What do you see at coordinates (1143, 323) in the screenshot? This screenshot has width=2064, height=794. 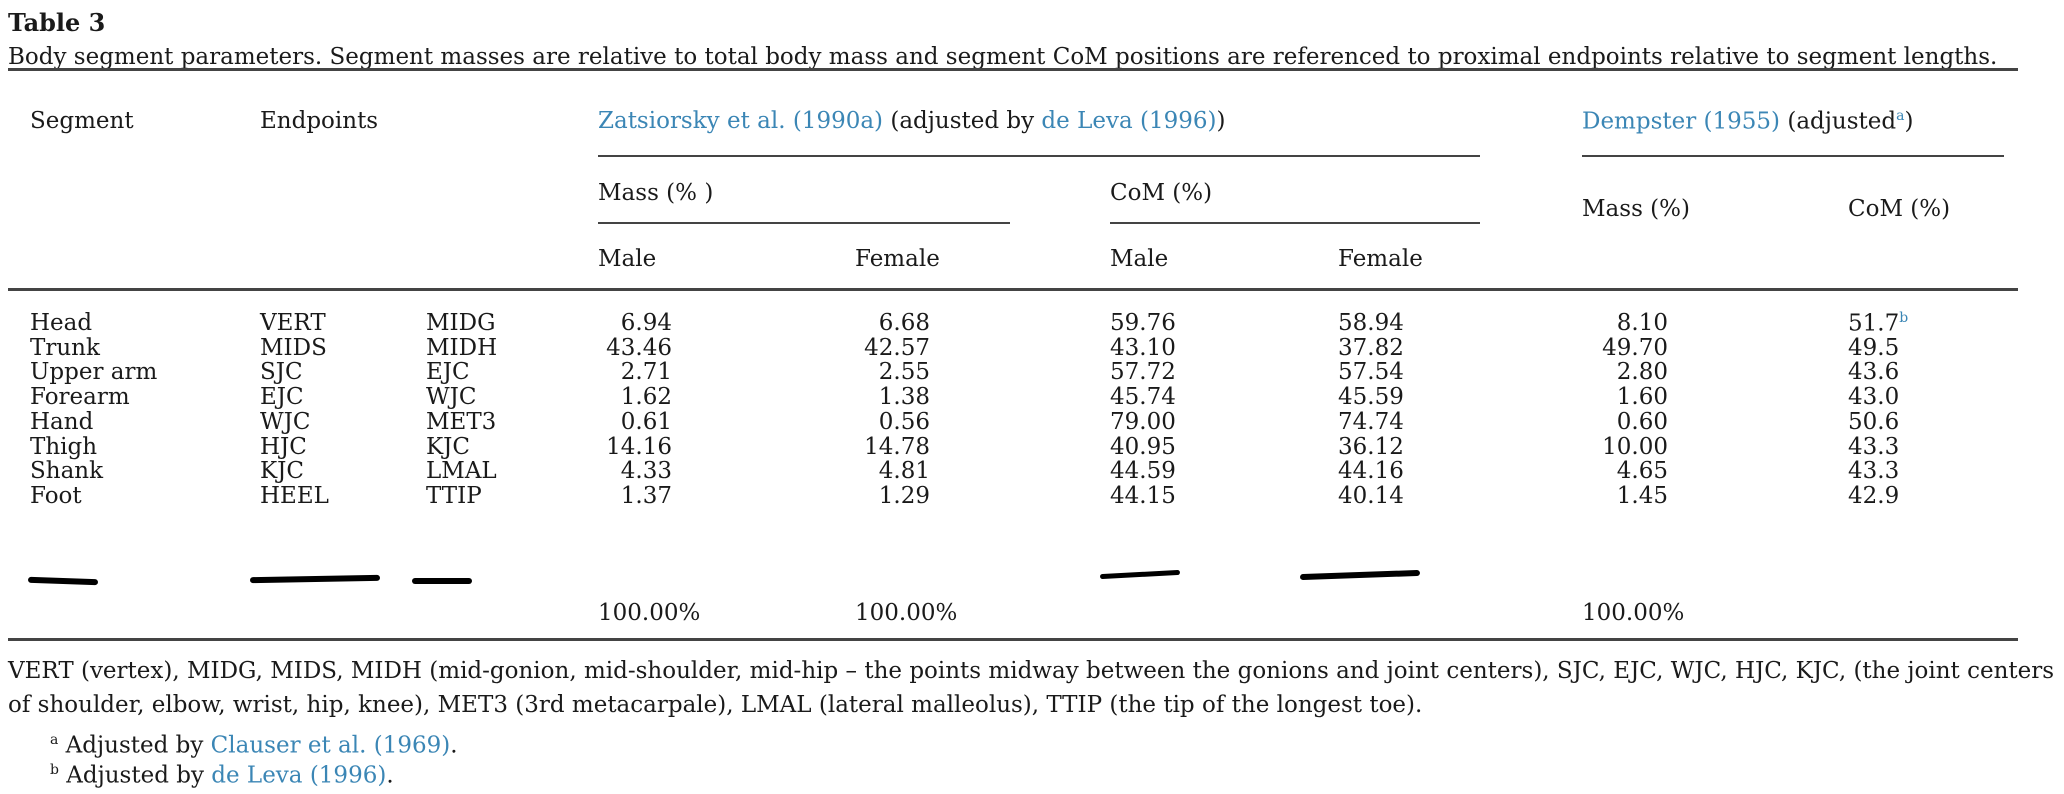 I see `cell-com-m: 59.76` at bounding box center [1143, 323].